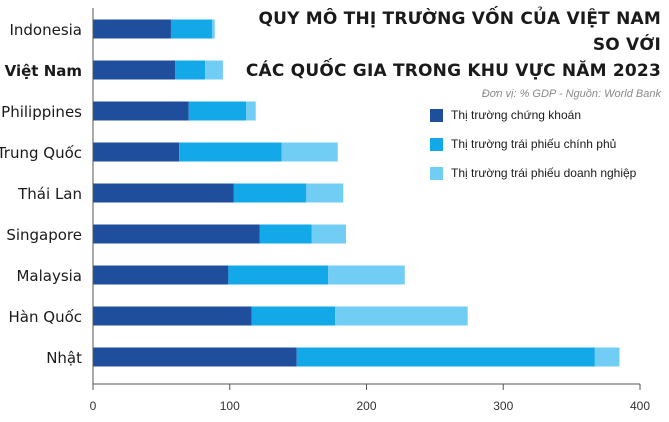 This screenshot has height=422, width=669. Describe the element at coordinates (43, 71) in the screenshot. I see `category-label: Việt Nam` at that location.